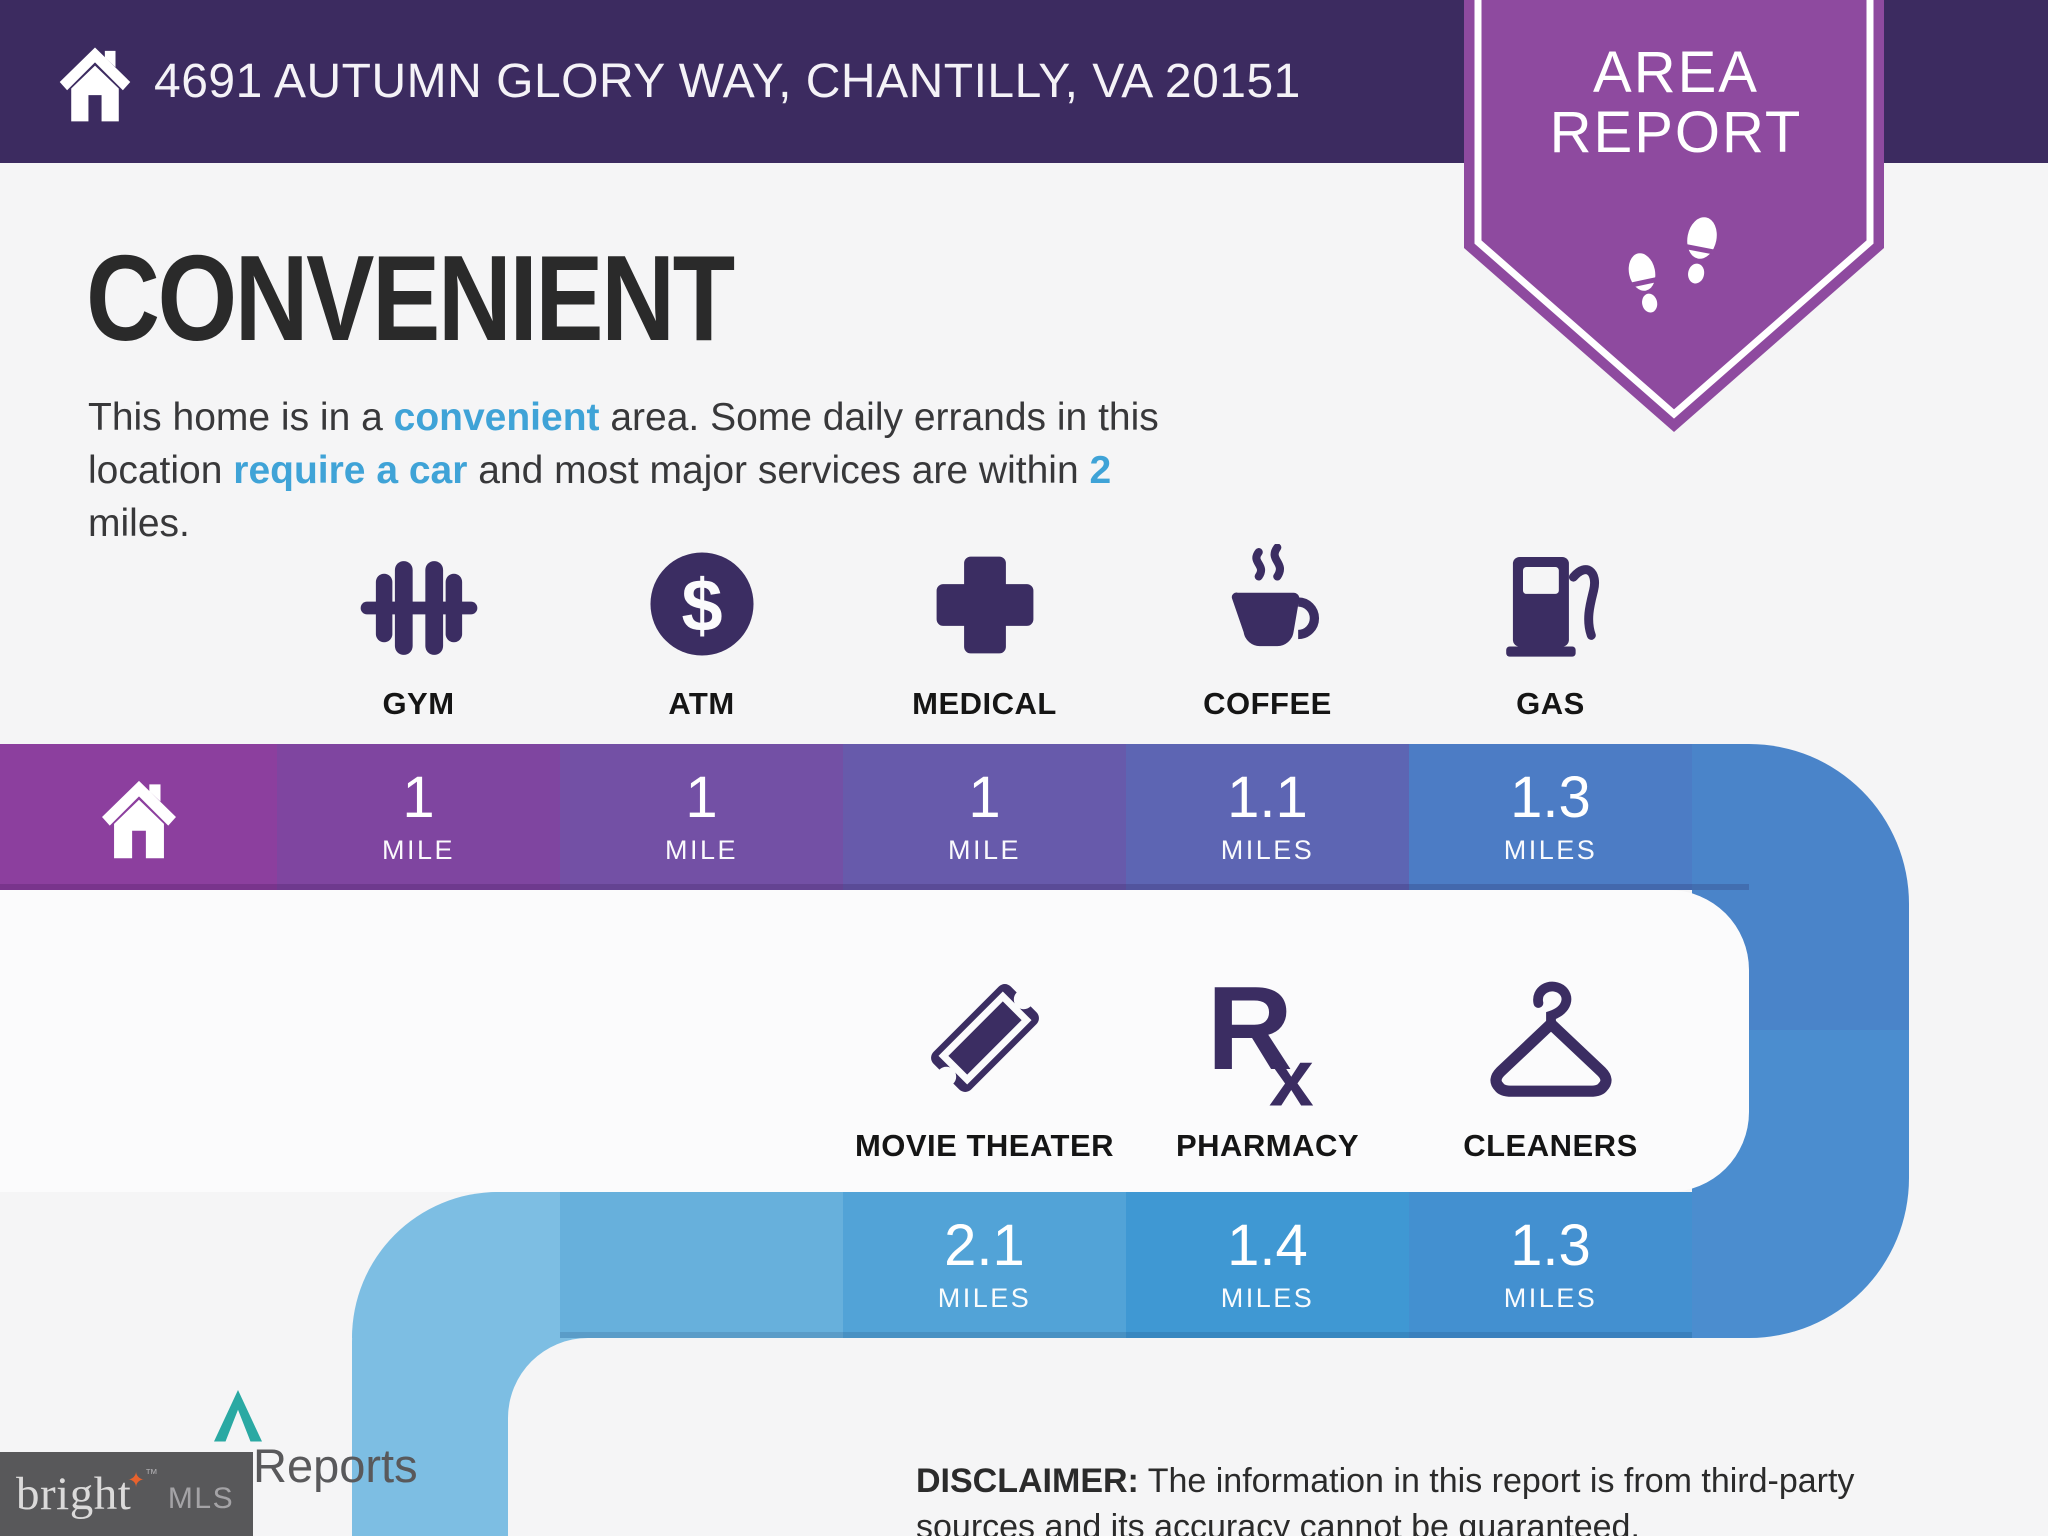 The width and height of the screenshot is (2048, 1536). Describe the element at coordinates (1267, 1145) in the screenshot. I see `amenity-label: PHARMACY` at that location.